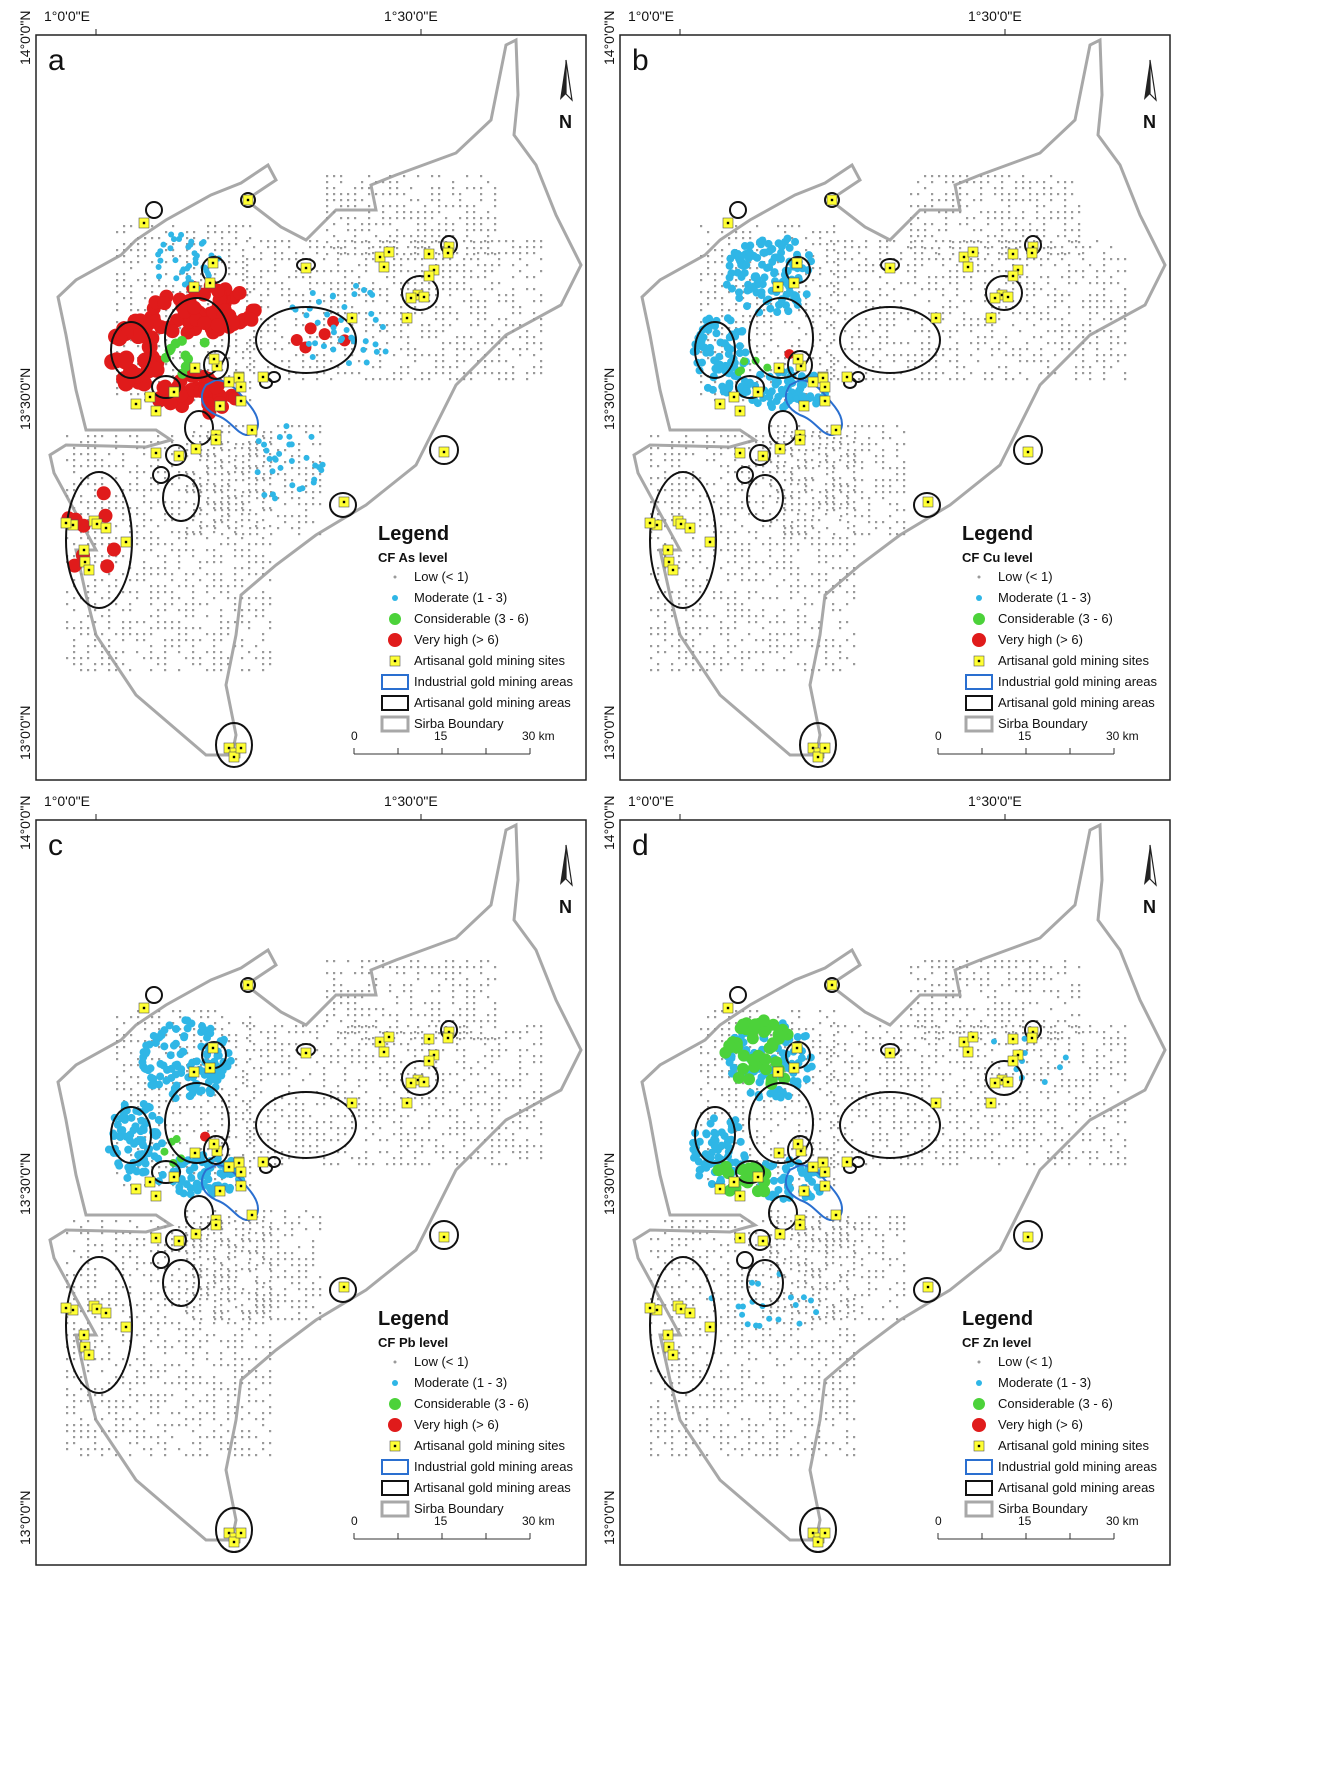  I want to click on legend-subtitle: CF Zn level, so click(996, 1342).